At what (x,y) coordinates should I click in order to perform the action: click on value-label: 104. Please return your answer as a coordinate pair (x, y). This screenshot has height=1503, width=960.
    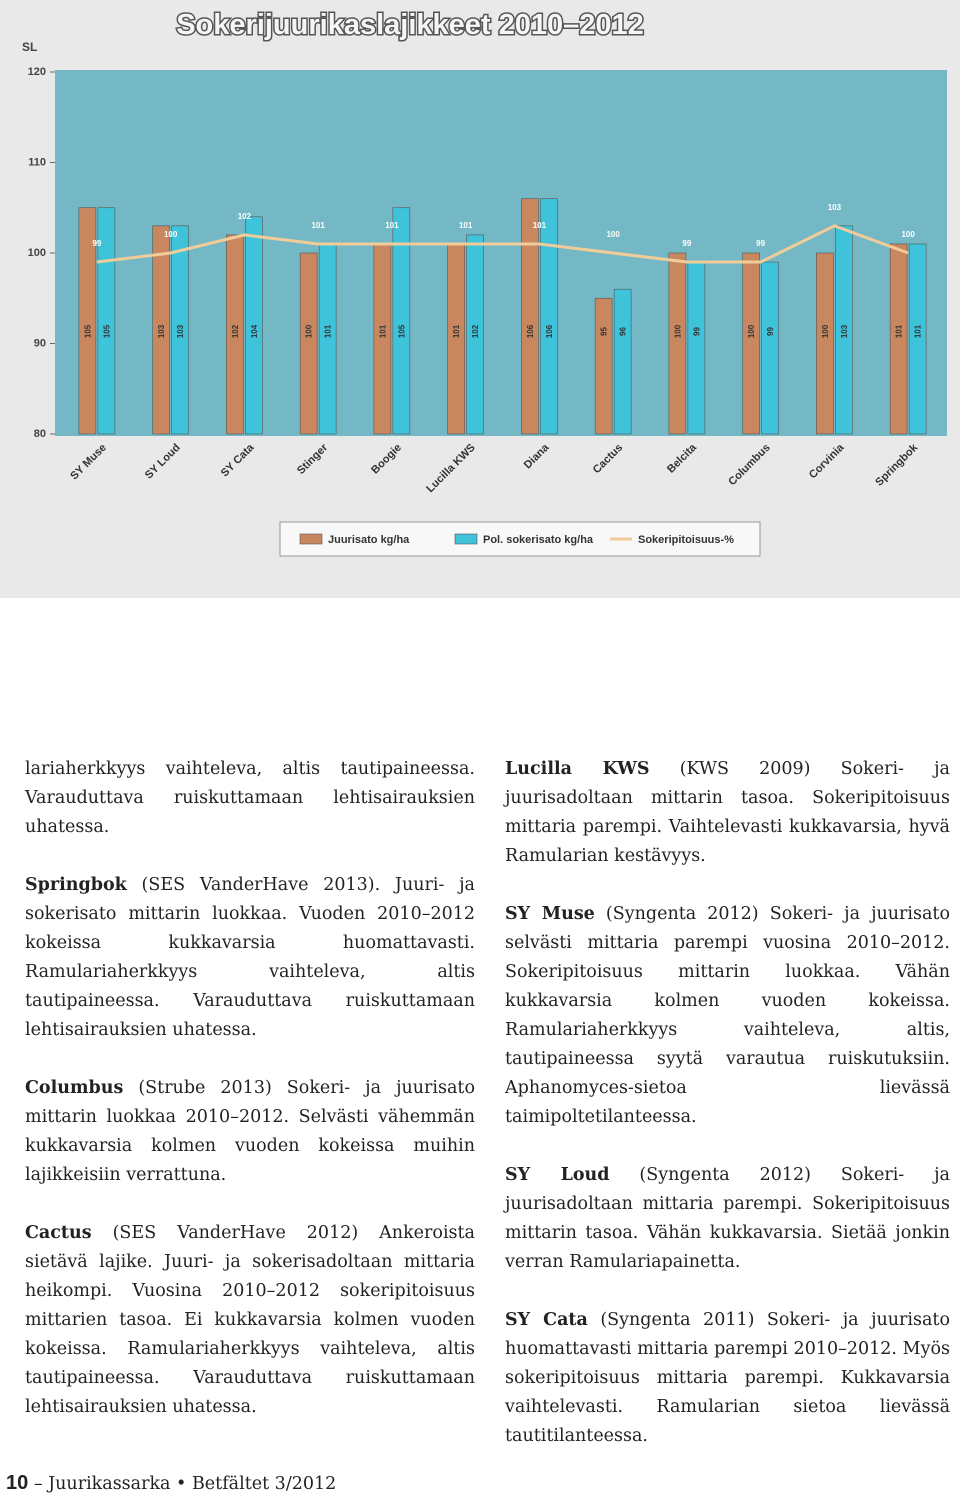
    Looking at the image, I should click on (254, 331).